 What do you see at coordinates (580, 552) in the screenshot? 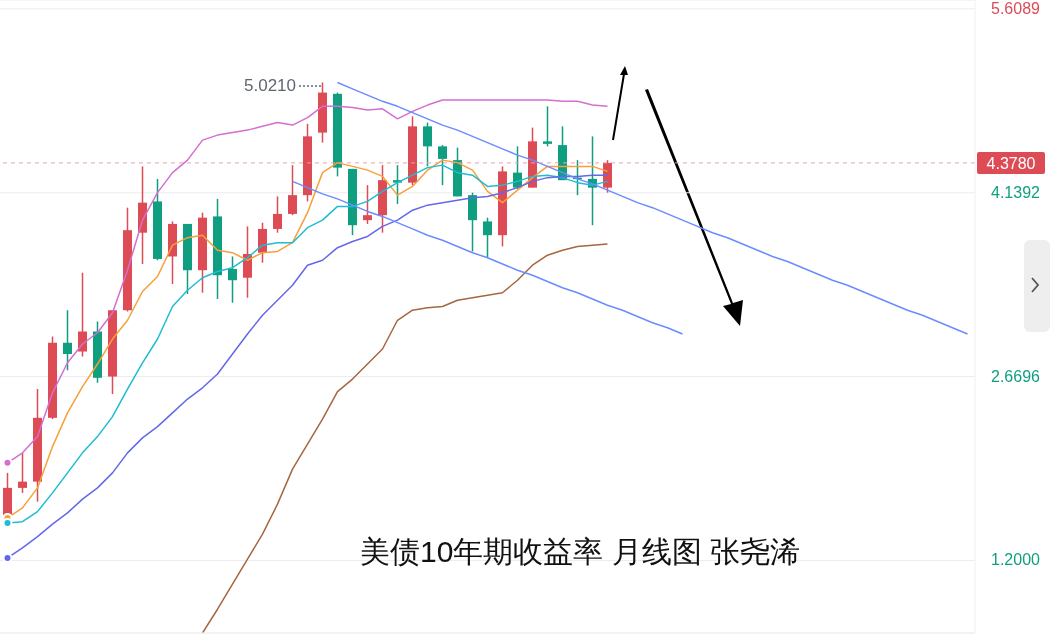
I see `annotation: 美债10年期收益率 月线图 张尧浠` at bounding box center [580, 552].